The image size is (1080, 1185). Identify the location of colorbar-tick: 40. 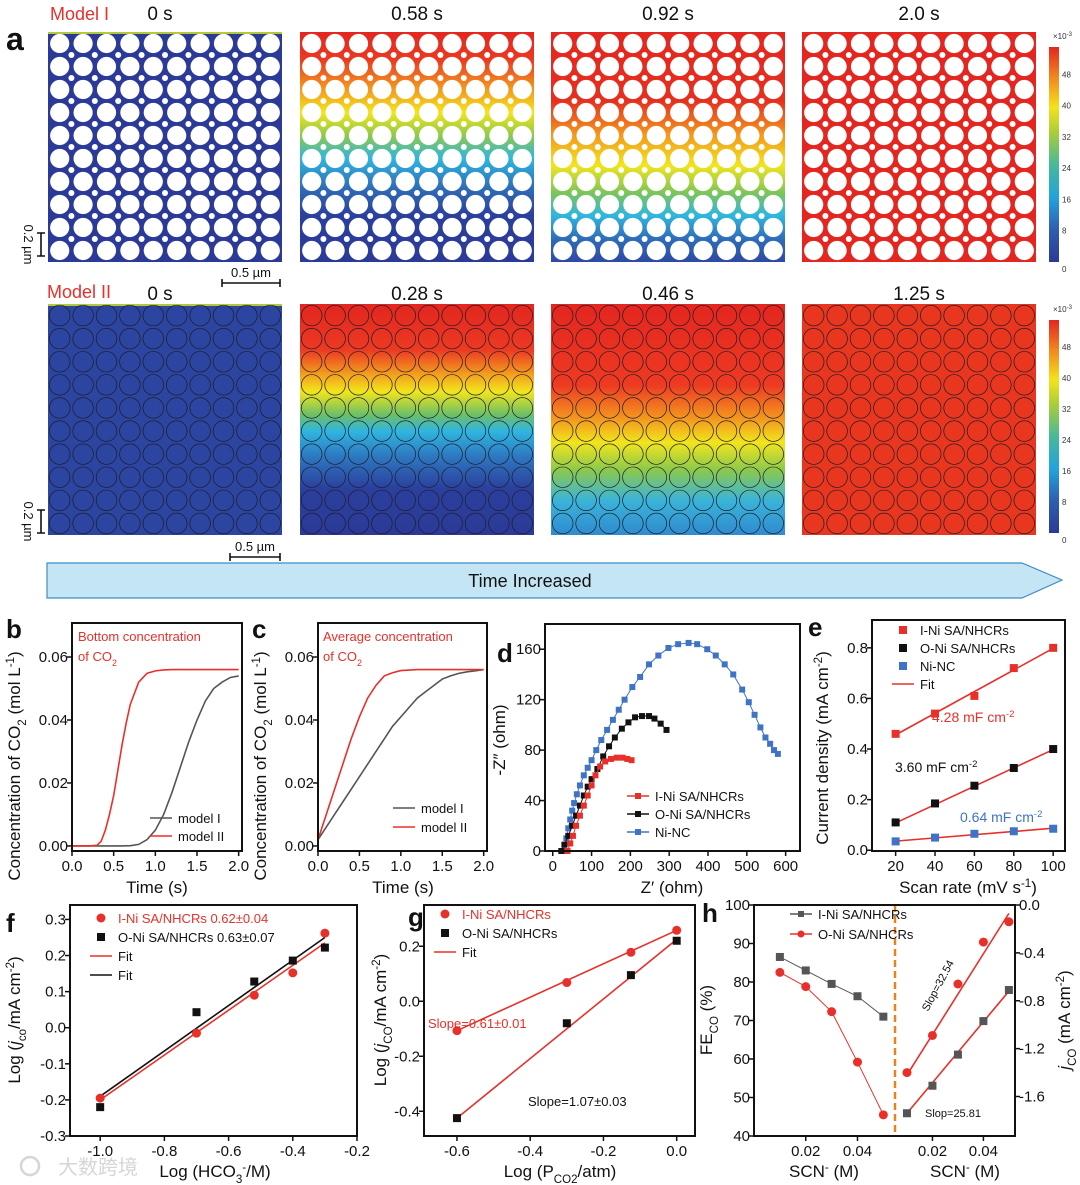
(1066, 106).